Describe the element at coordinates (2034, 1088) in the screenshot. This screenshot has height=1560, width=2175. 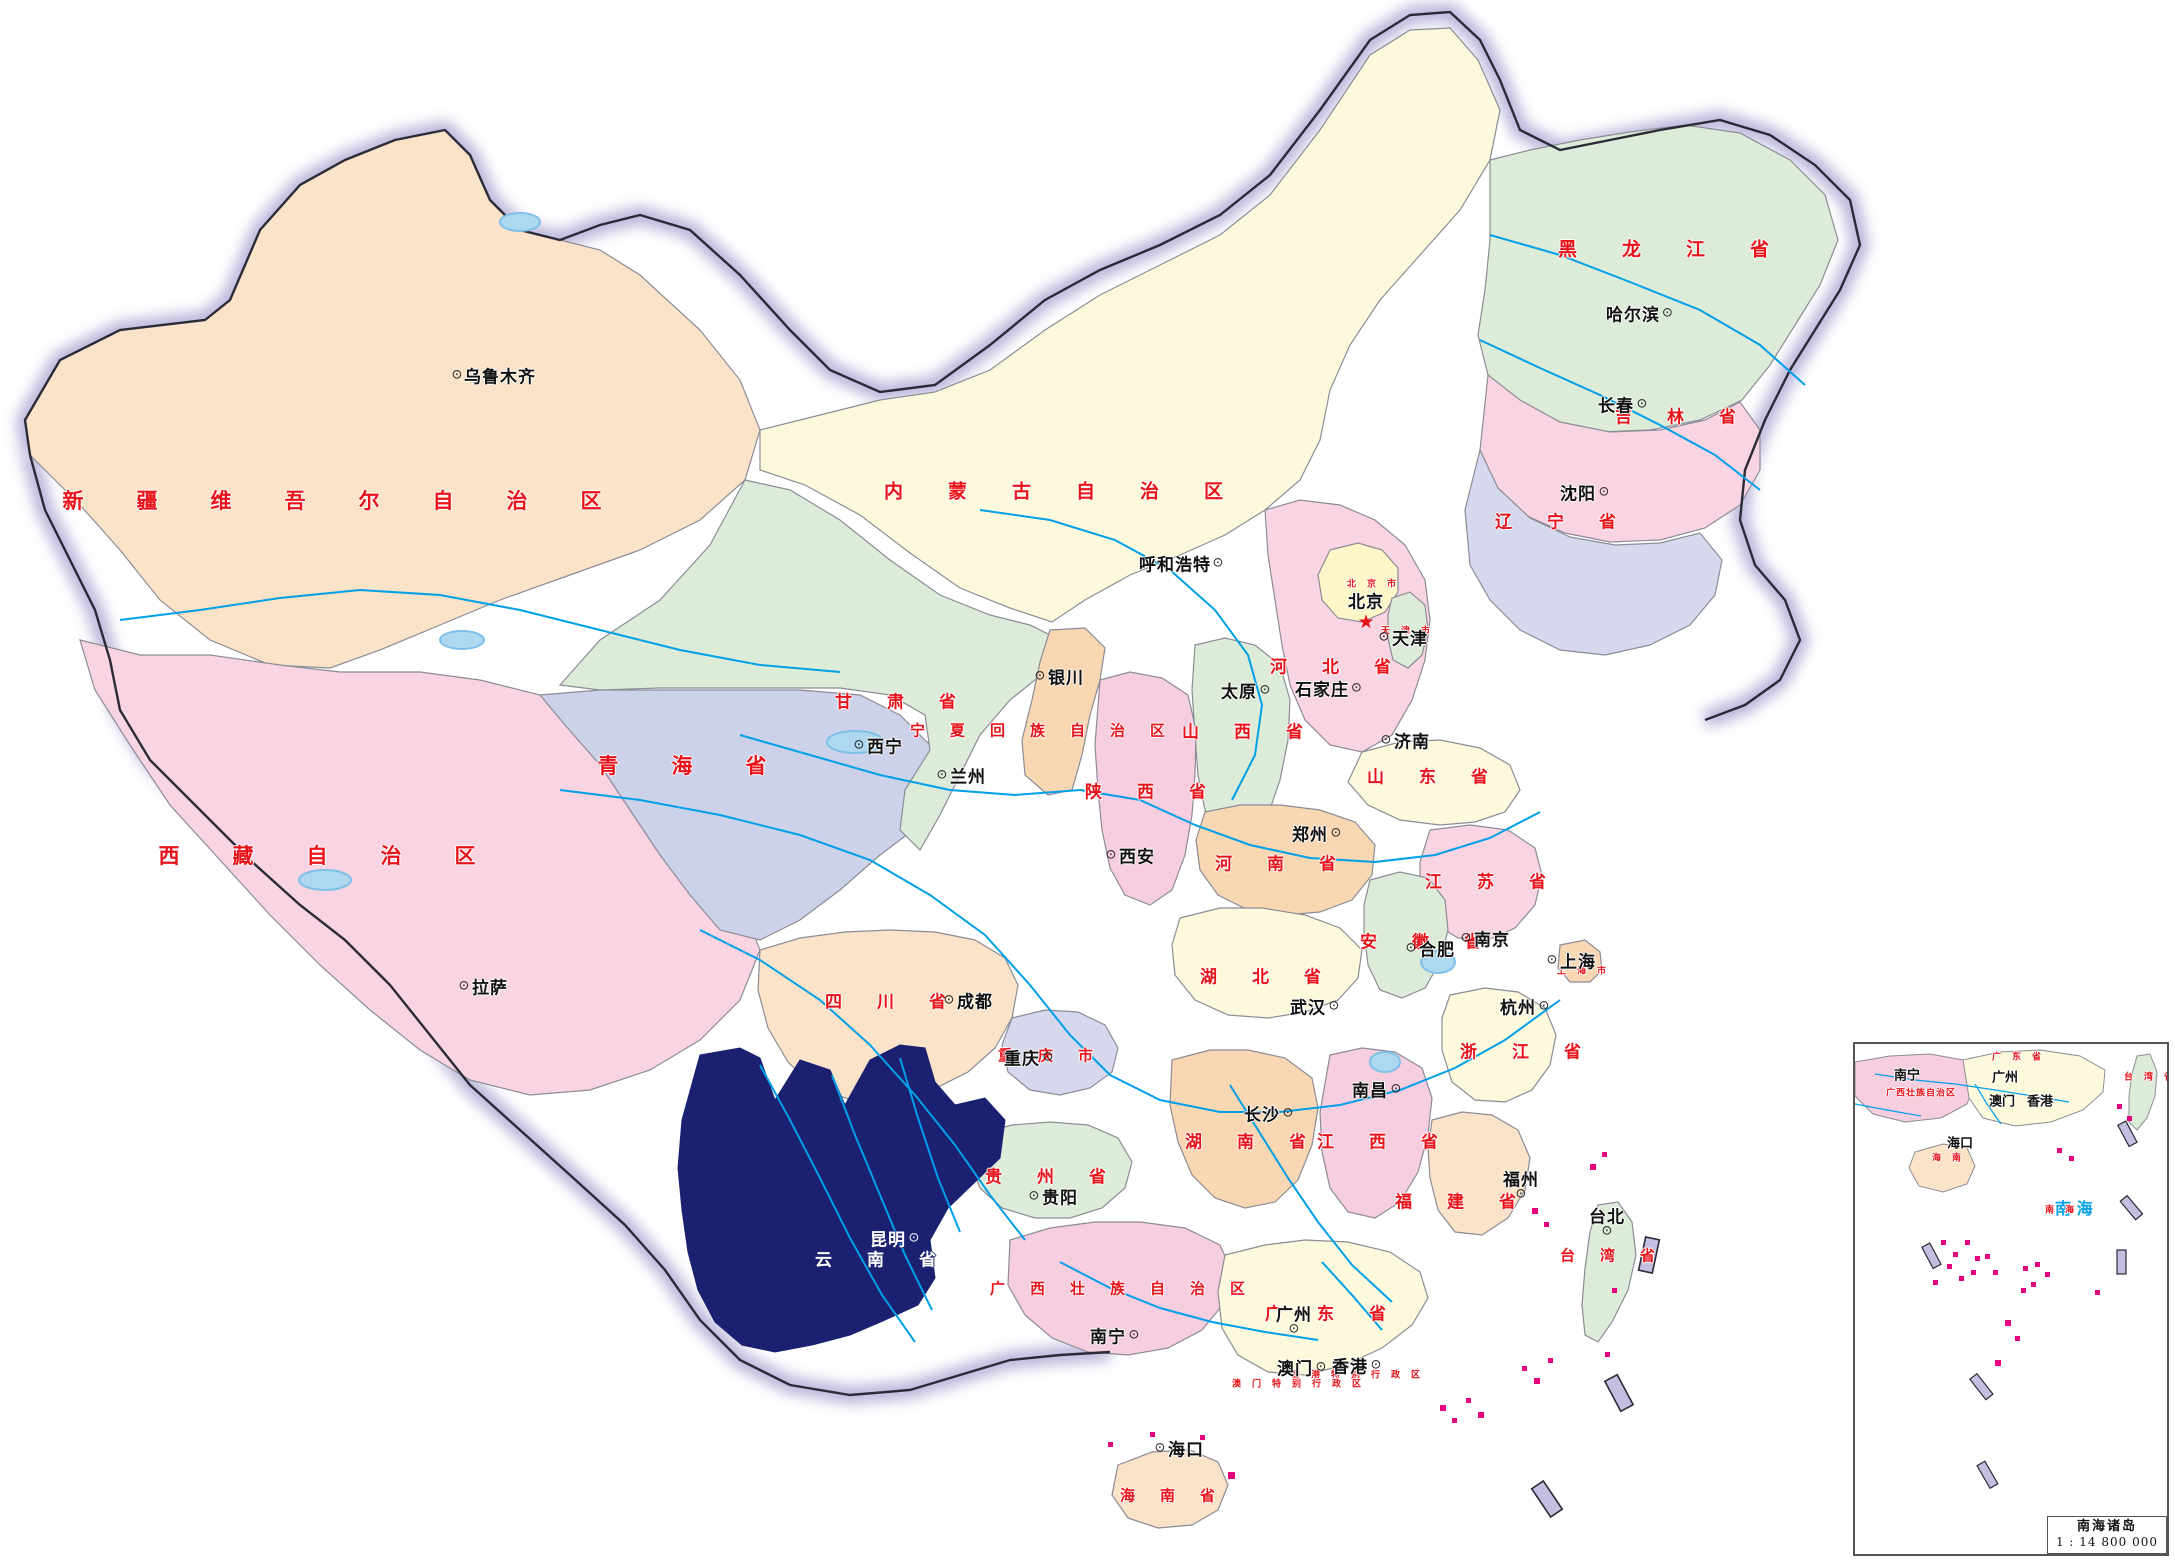
I see `inset-guangdong` at that location.